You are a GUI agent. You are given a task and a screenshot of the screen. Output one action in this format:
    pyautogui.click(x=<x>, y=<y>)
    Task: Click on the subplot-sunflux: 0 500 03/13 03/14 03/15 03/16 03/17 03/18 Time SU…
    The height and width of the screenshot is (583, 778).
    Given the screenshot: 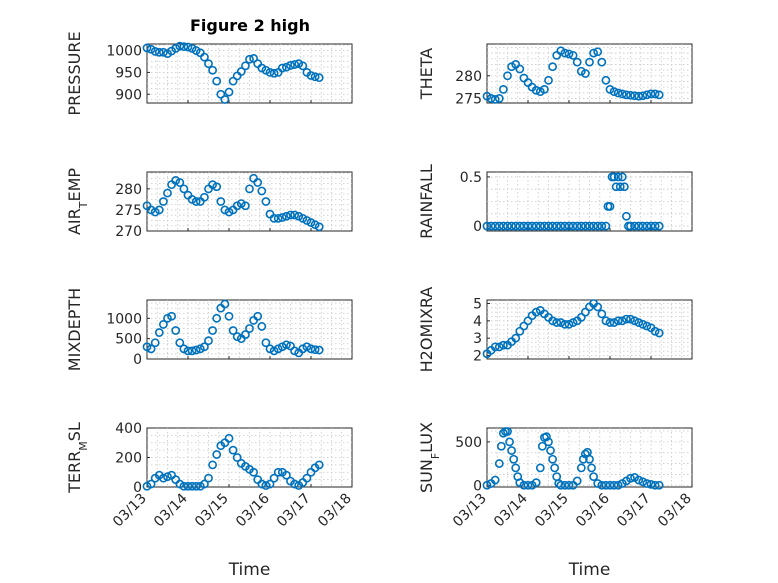 What is the action you would take?
    pyautogui.click(x=556, y=501)
    